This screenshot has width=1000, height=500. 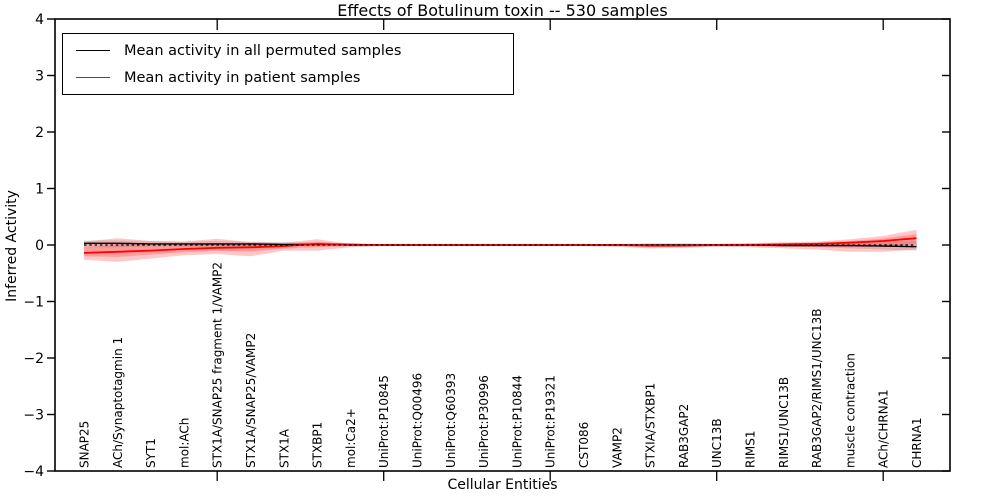 I want to click on x-tick-label: RIMS1/UNC13B, so click(x=784, y=422).